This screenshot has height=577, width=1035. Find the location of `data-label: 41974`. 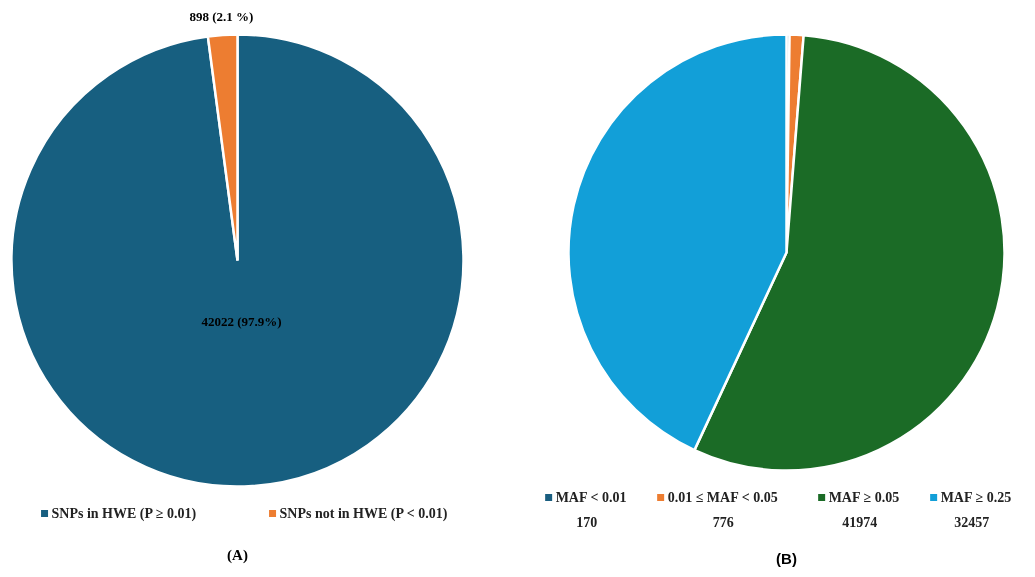

data-label: 41974 is located at coordinates (860, 522).